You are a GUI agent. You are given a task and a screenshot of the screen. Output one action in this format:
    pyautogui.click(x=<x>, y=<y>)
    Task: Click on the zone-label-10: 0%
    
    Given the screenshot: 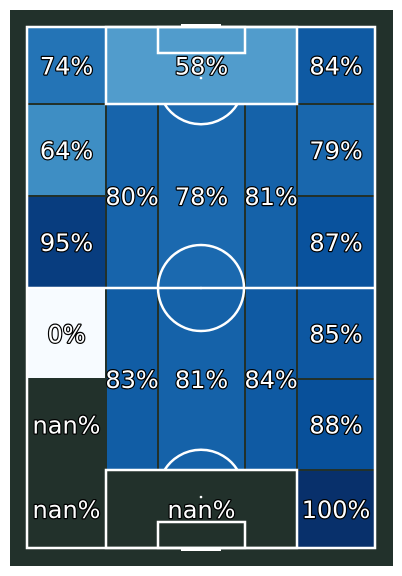 What is the action you would take?
    pyautogui.click(x=66, y=335)
    